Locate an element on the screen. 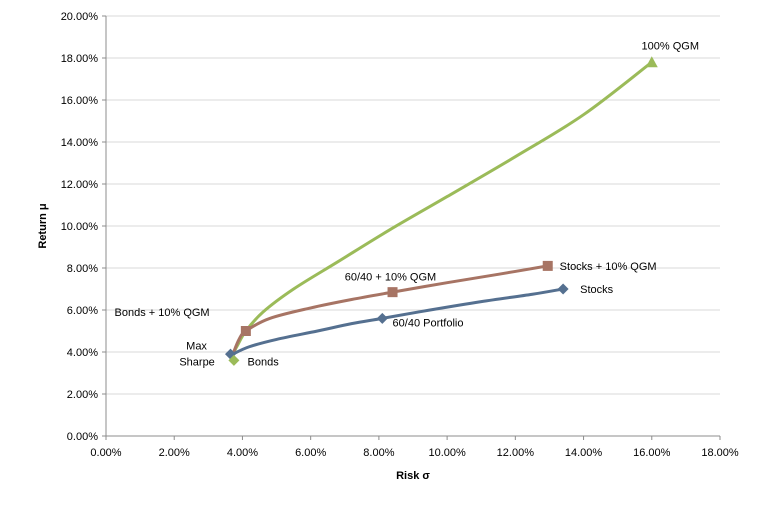  x-tick-label: 16.00% is located at coordinates (652, 453).